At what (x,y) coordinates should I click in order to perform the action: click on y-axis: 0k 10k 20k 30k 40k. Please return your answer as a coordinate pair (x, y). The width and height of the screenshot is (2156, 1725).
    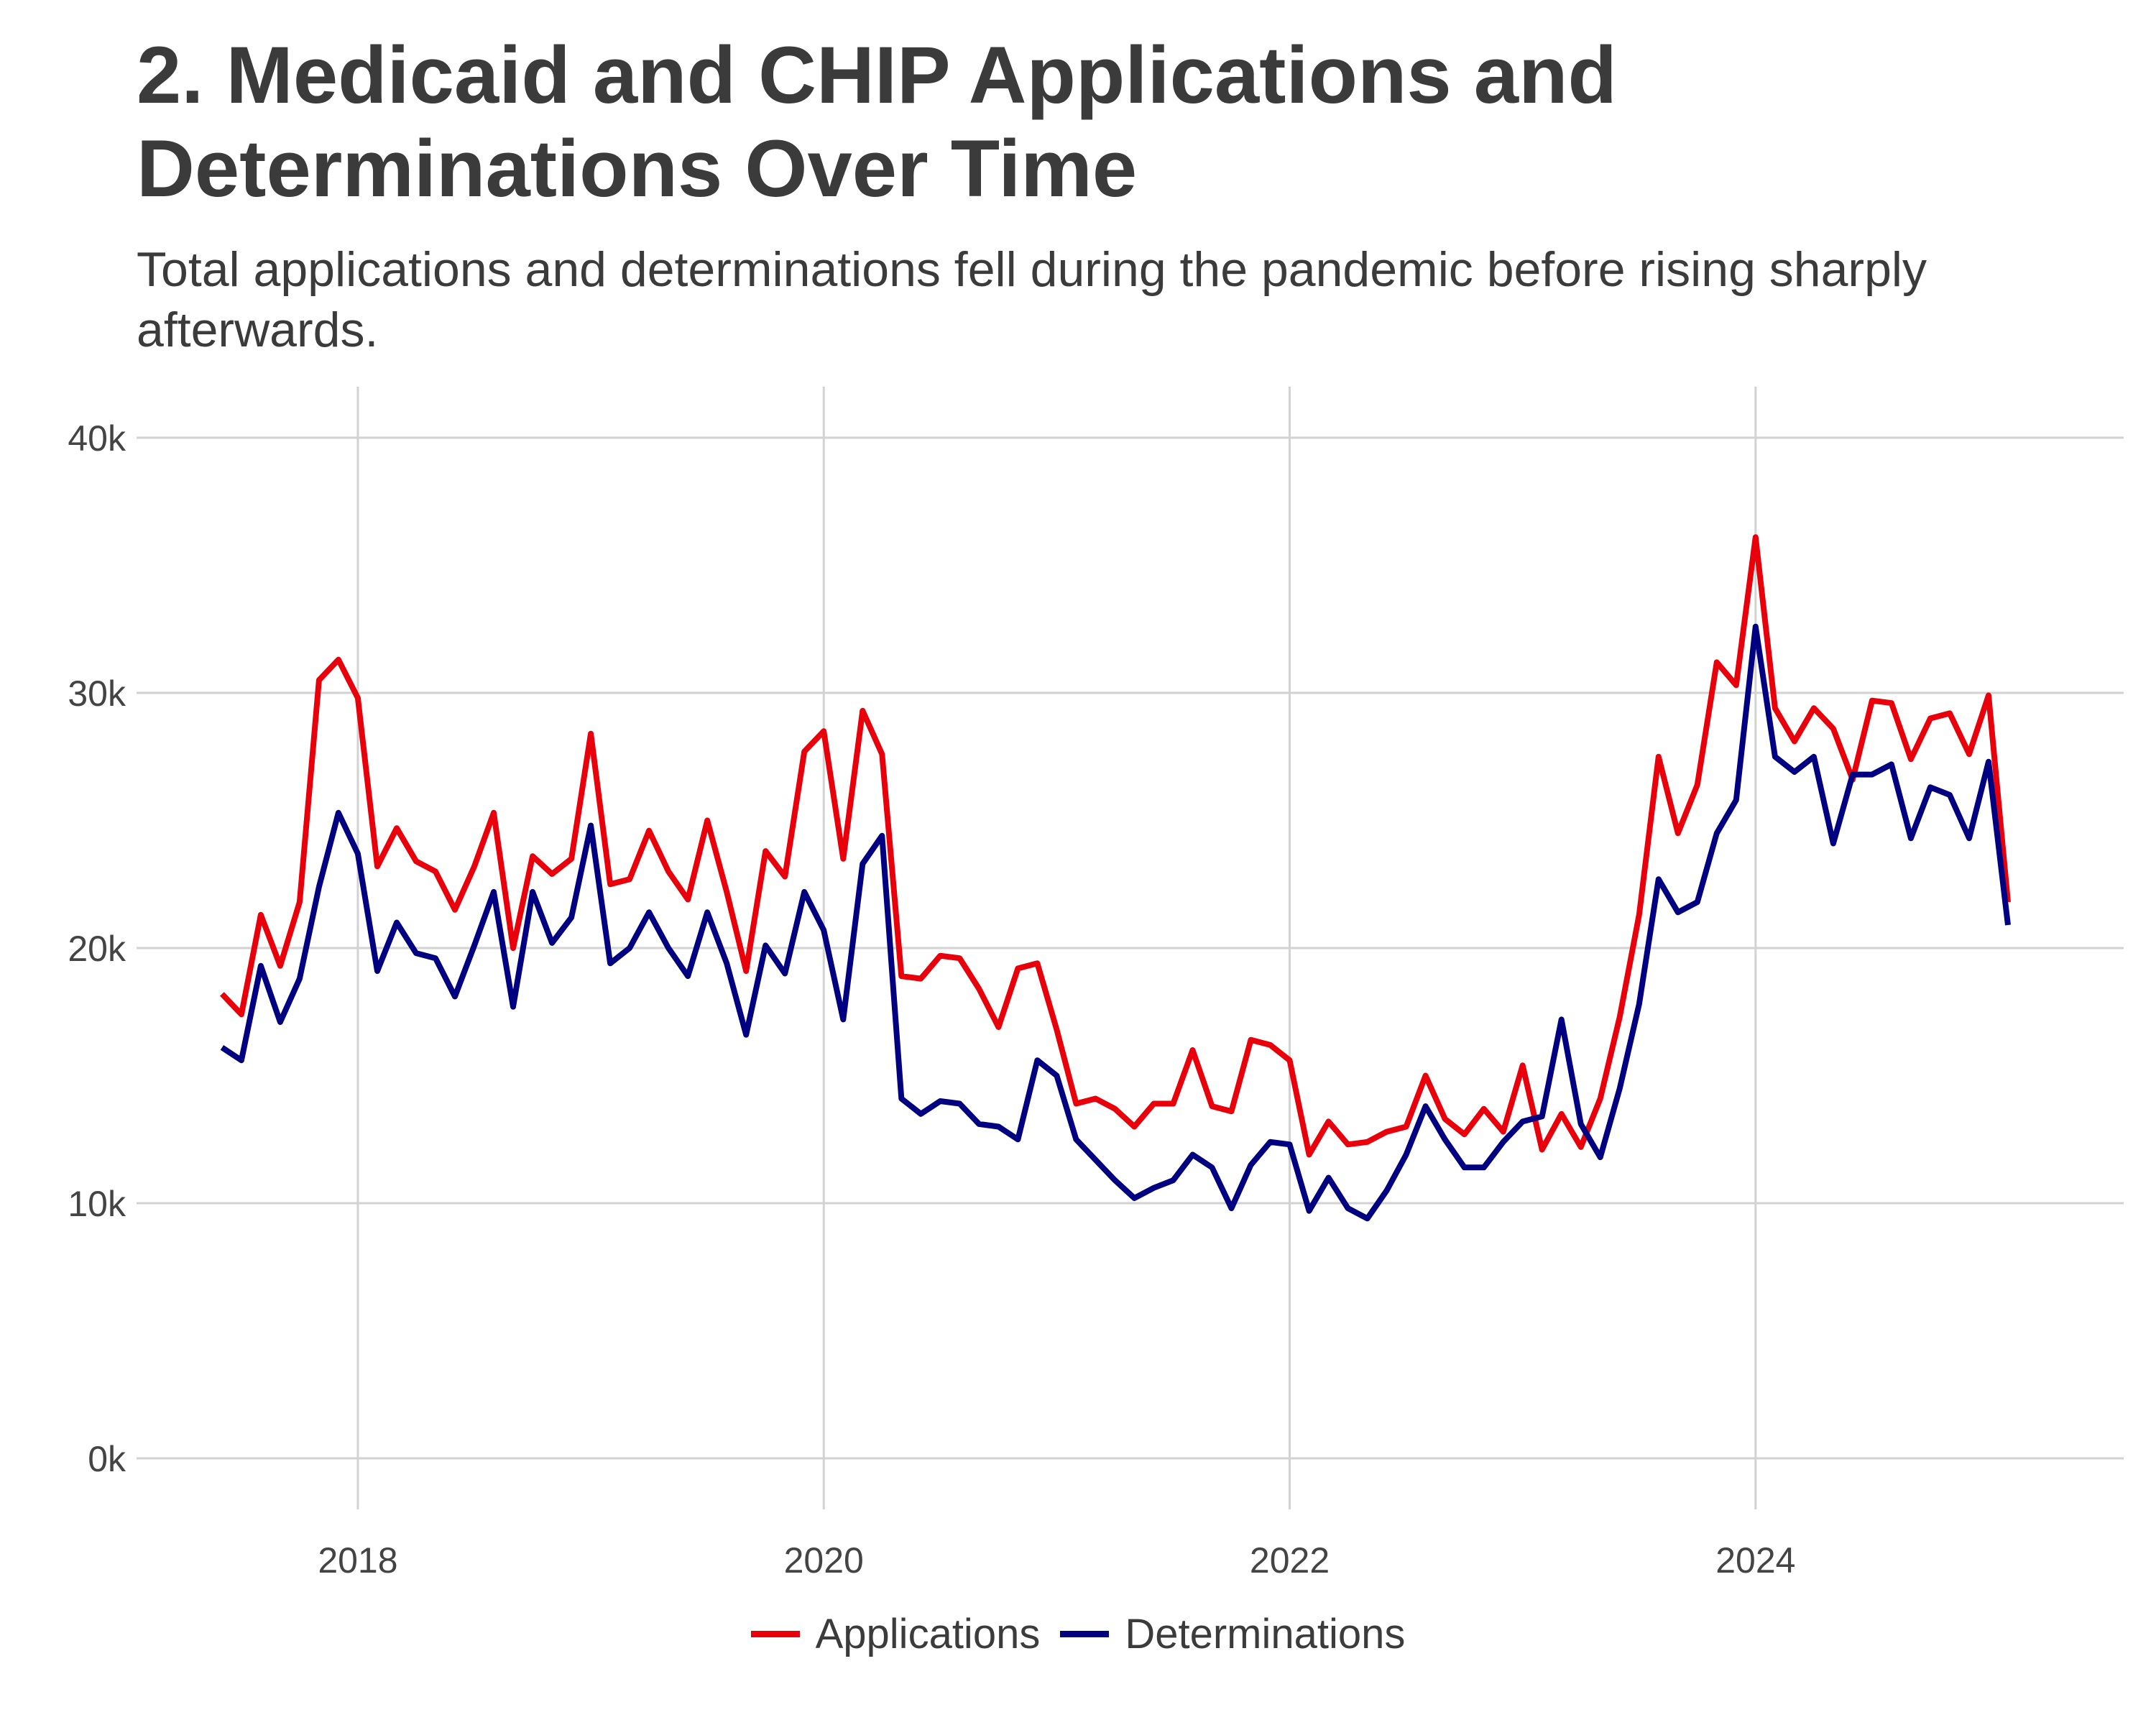
    Looking at the image, I should click on (97, 948).